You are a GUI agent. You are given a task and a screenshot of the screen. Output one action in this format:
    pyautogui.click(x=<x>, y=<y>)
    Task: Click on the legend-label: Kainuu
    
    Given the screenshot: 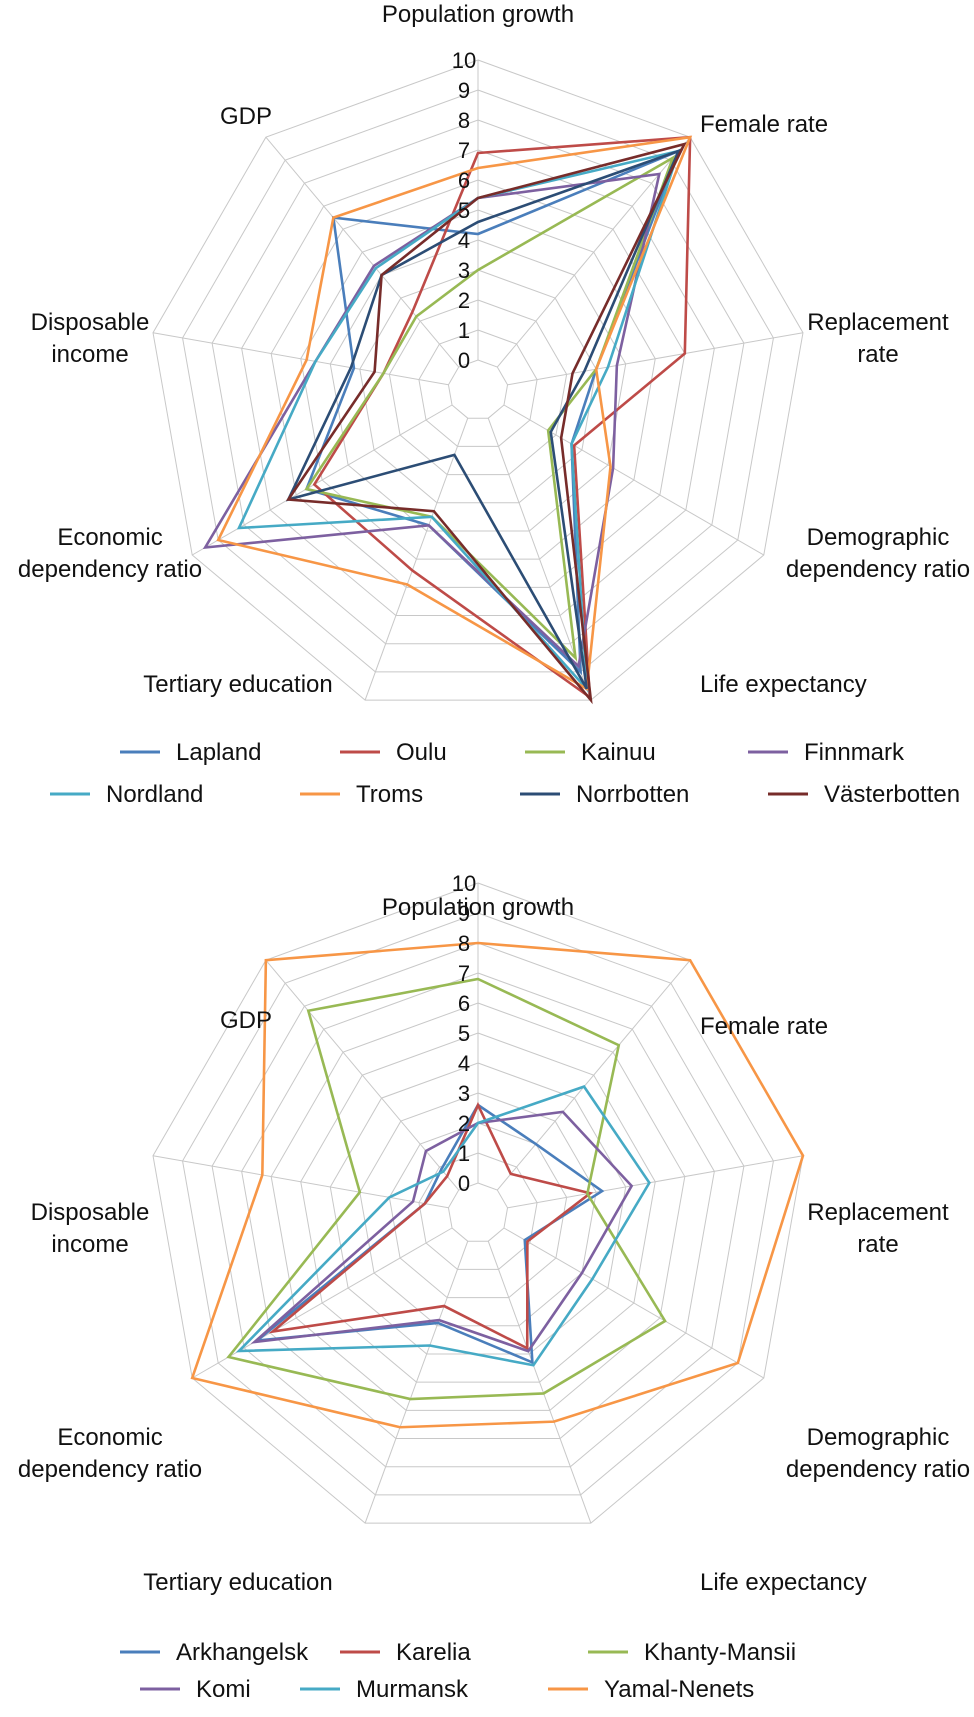 What is the action you would take?
    pyautogui.click(x=618, y=752)
    